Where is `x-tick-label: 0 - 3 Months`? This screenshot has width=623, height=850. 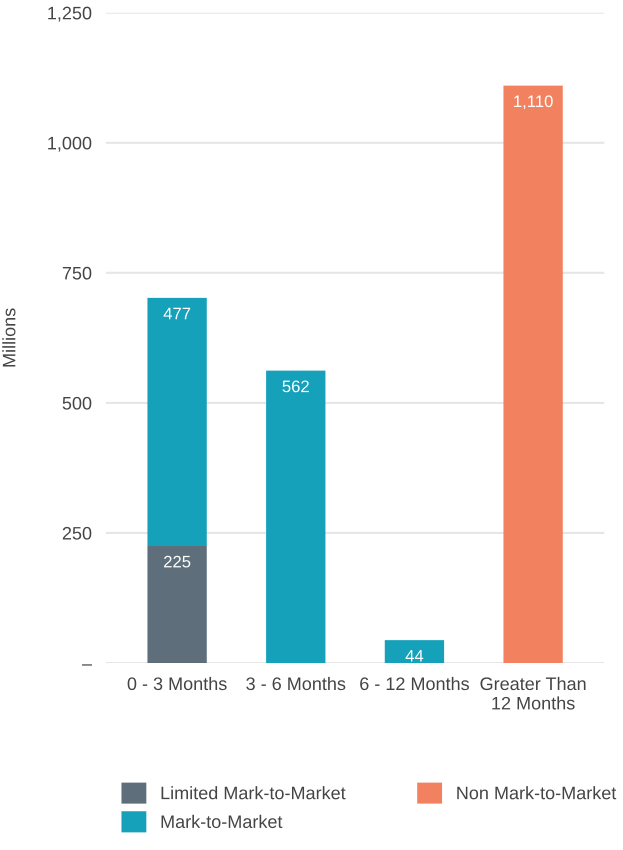 x-tick-label: 0 - 3 Months is located at coordinates (177, 683).